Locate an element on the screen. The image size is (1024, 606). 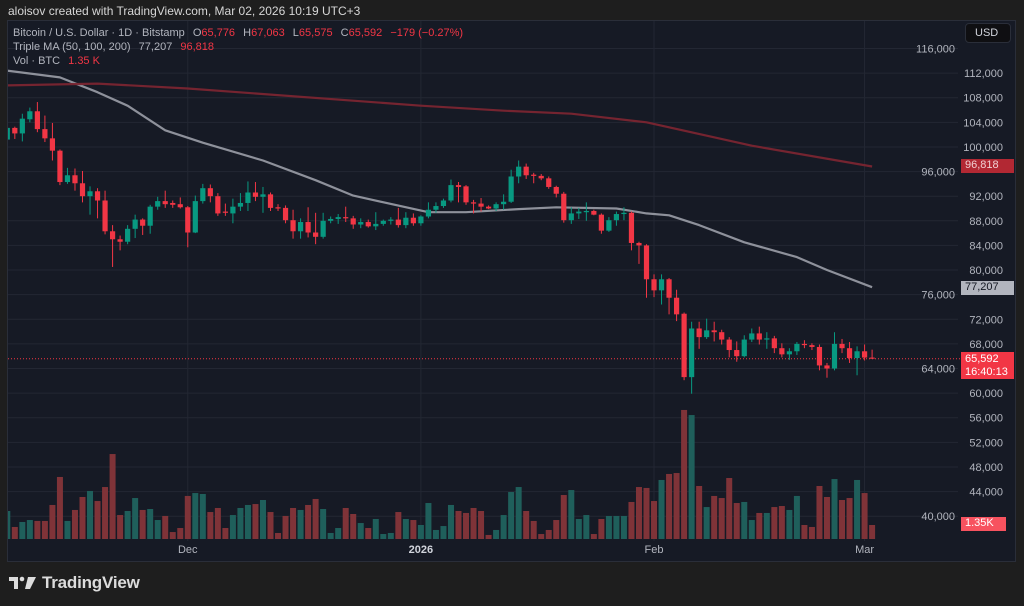
y-tick-label: 40,000 is located at coordinates (938, 517).